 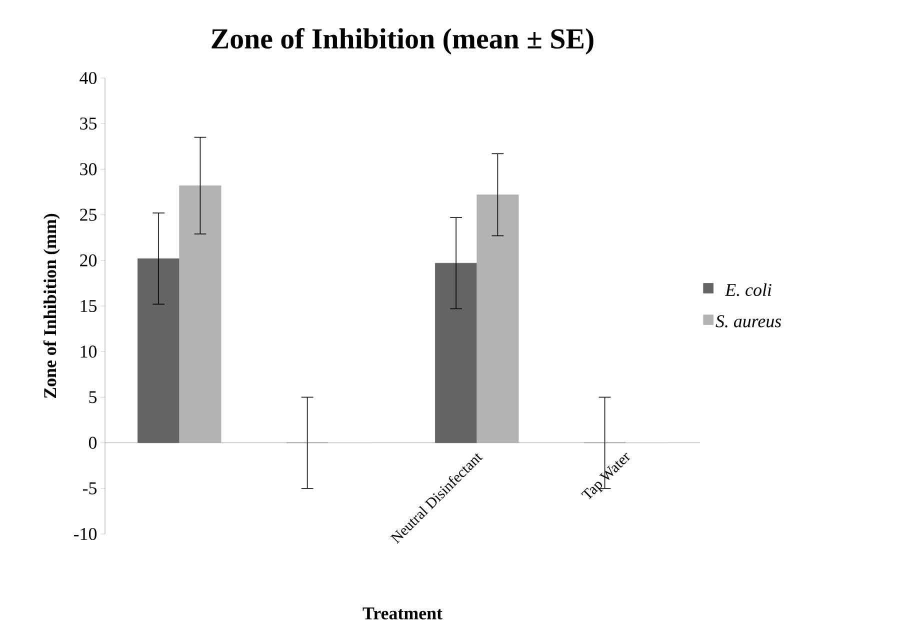 I want to click on y-tick-label: 20, so click(x=88, y=260).